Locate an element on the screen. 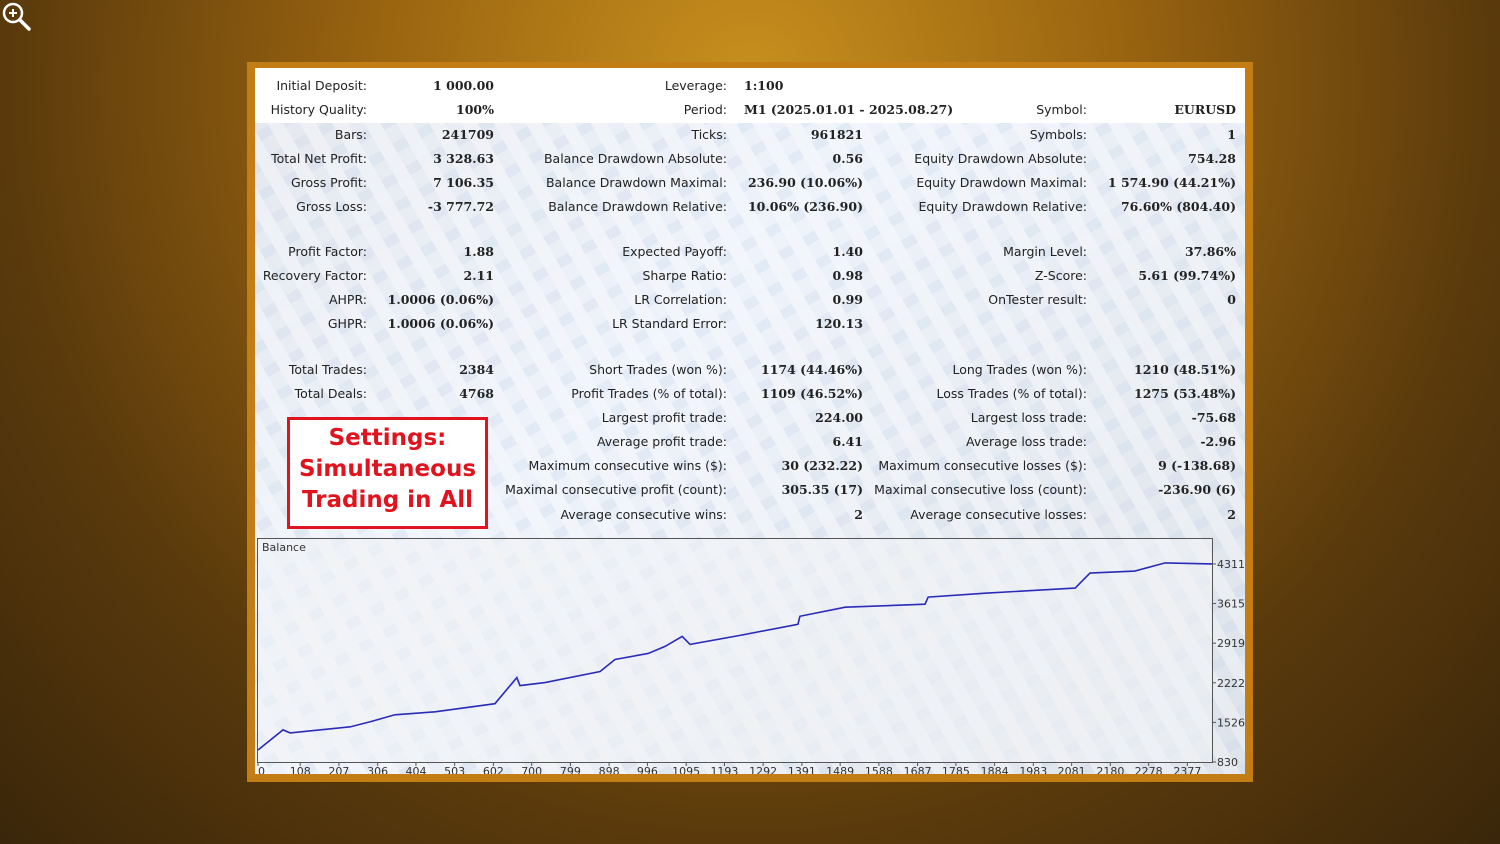 This screenshot has width=1500, height=844. chart-title: Balance is located at coordinates (284, 547).